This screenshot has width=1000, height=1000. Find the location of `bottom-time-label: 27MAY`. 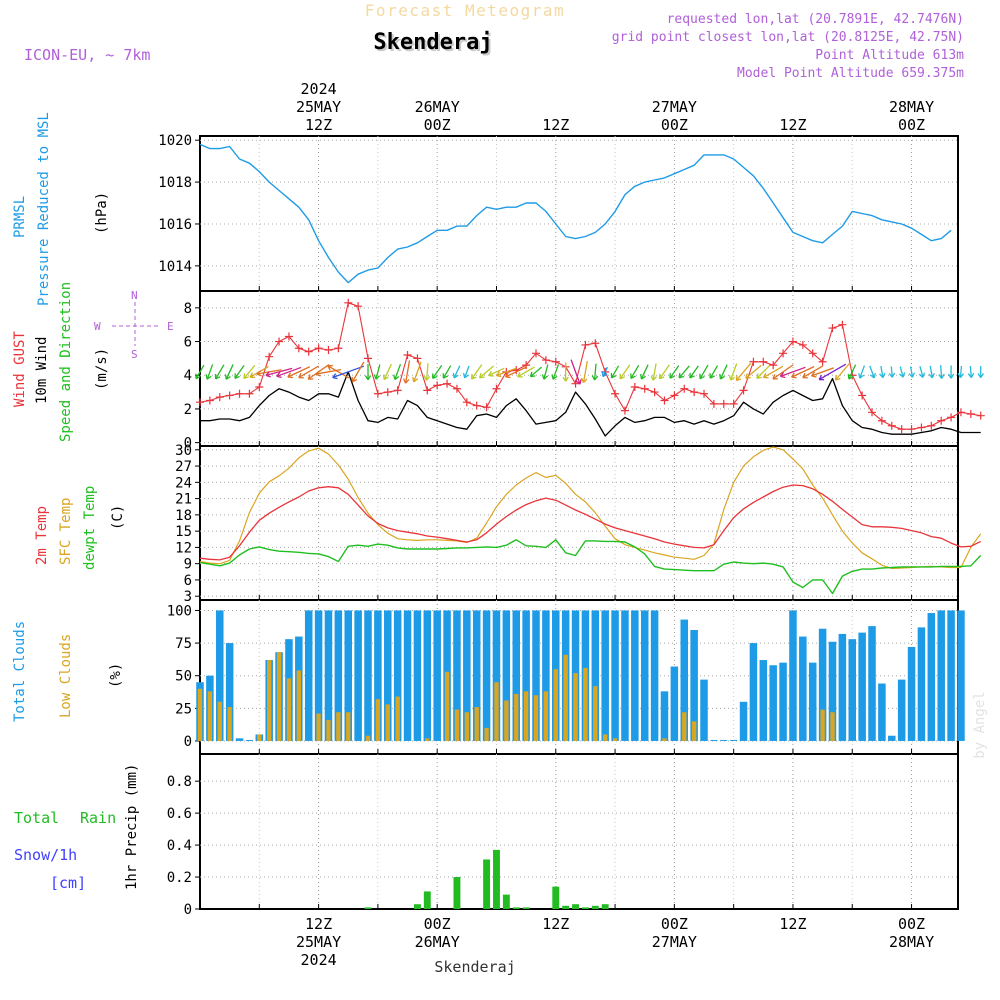

bottom-time-label: 27MAY is located at coordinates (674, 942).